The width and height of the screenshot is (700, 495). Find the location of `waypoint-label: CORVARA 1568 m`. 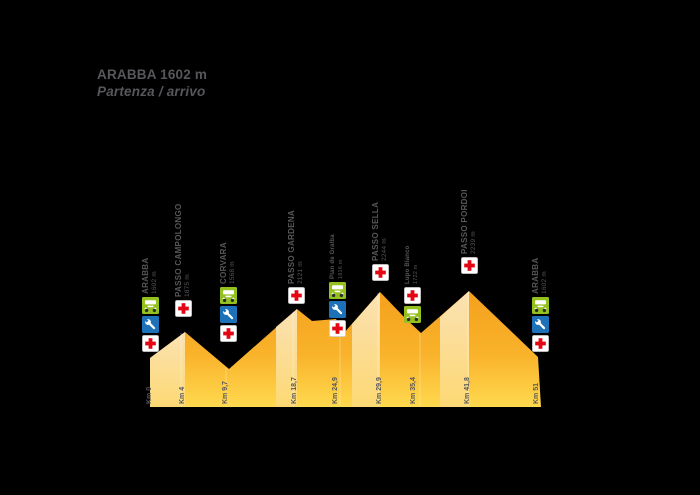

waypoint-label: CORVARA 1568 m is located at coordinates (228, 263).